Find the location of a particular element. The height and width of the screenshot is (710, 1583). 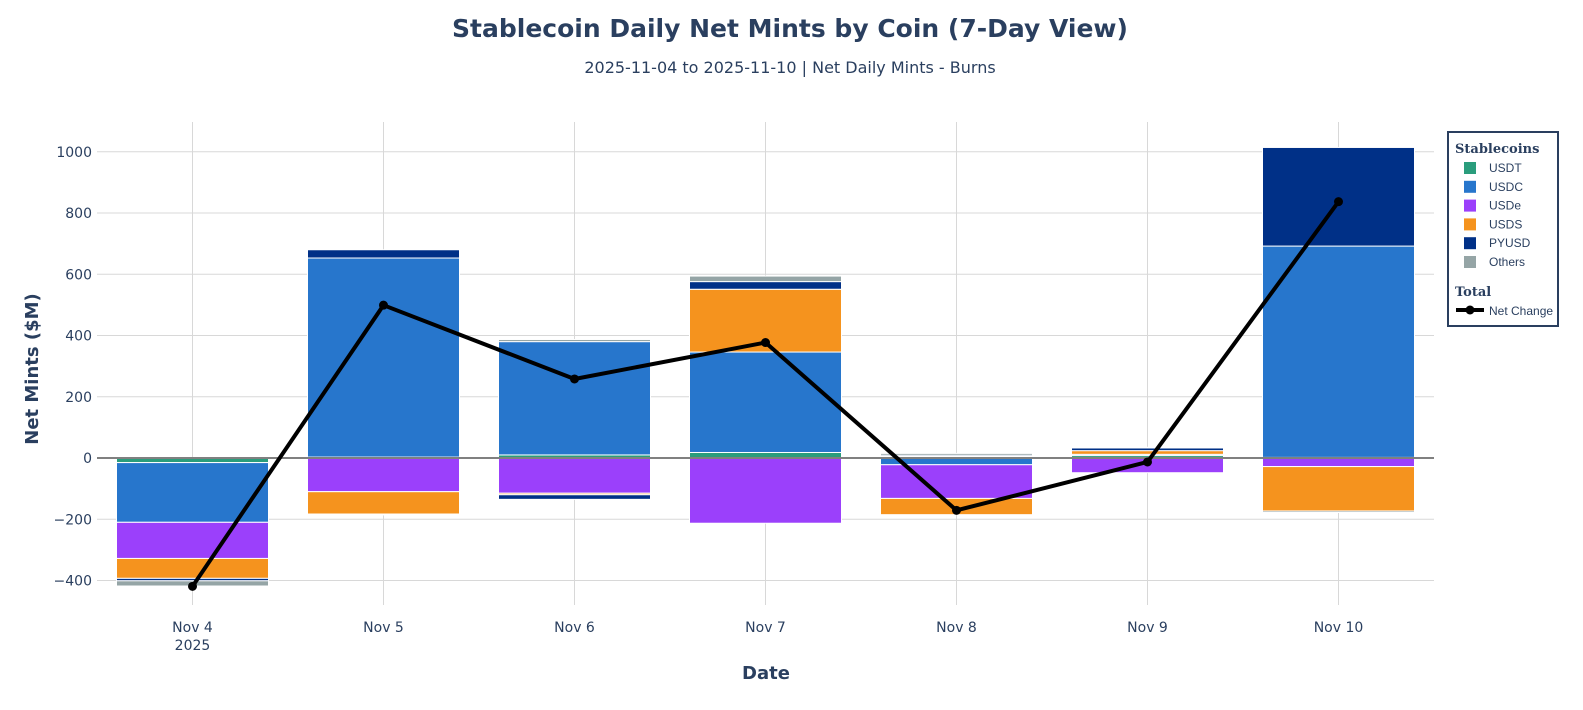

x-tick-label: Nov 5 is located at coordinates (383, 628).